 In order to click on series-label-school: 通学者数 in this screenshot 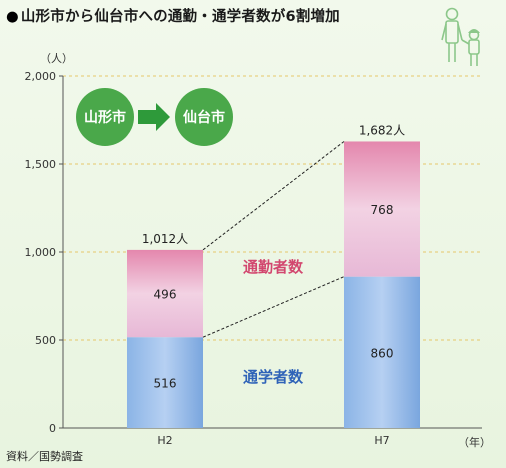, I will do `click(273, 377)`.